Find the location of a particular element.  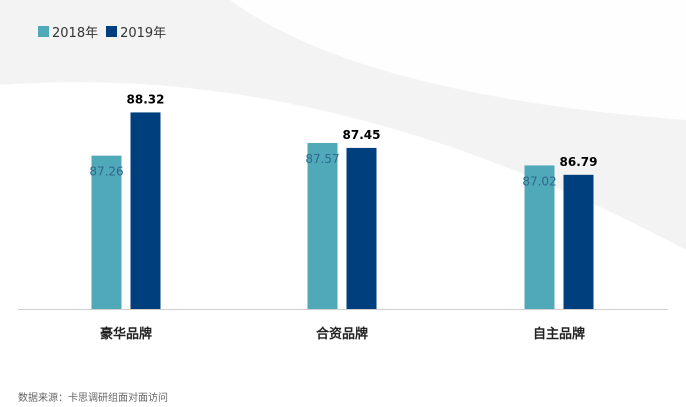

legend-item-2019: 2019年 is located at coordinates (136, 31).